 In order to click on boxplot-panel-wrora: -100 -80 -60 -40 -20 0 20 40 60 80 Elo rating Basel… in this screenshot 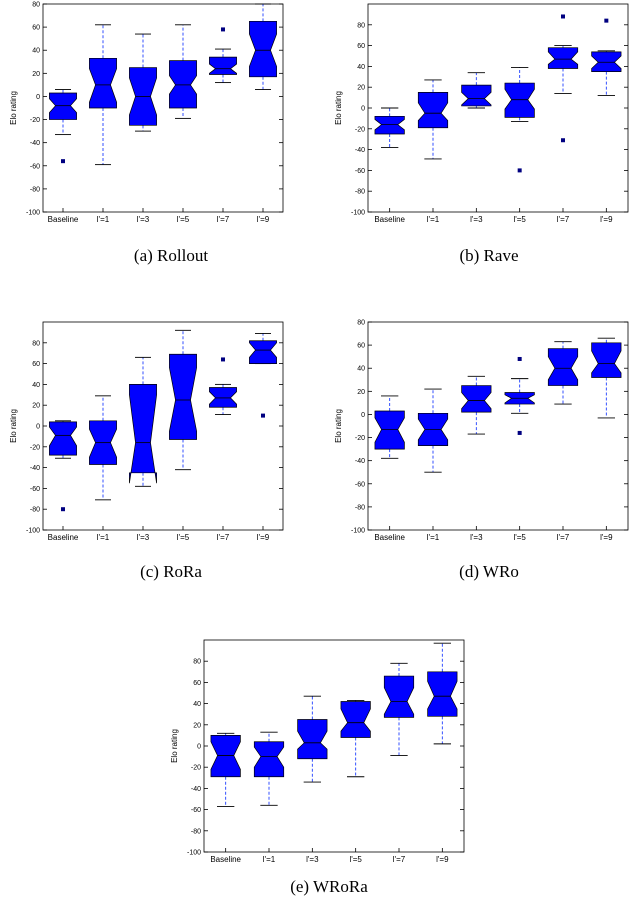, I will do `click(317, 751)`.